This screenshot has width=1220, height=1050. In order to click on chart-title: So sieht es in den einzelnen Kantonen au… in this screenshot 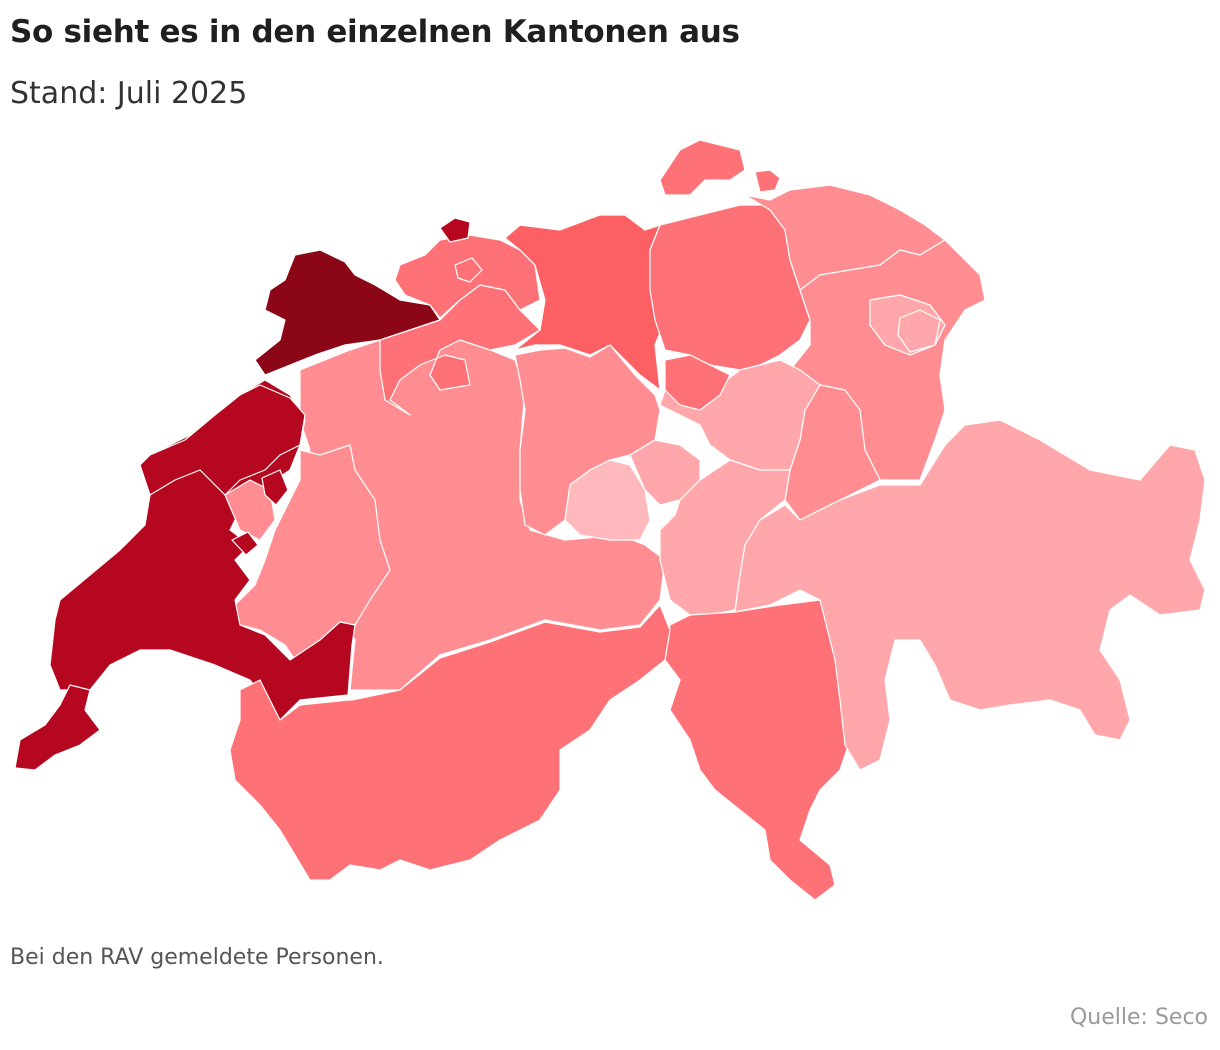, I will do `click(375, 32)`.